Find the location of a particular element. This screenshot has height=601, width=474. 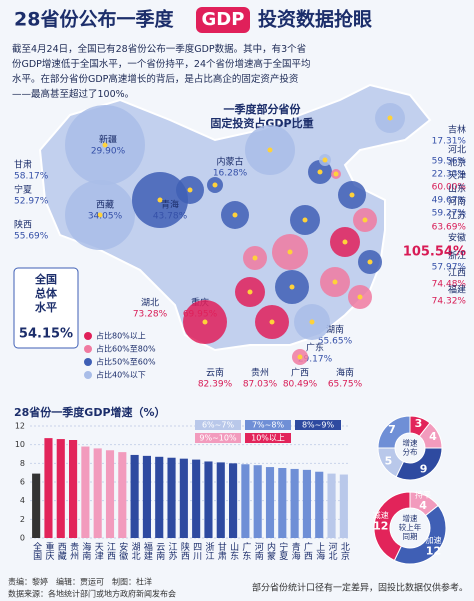

x-tick-label: 宁夏 is located at coordinates (282, 550).